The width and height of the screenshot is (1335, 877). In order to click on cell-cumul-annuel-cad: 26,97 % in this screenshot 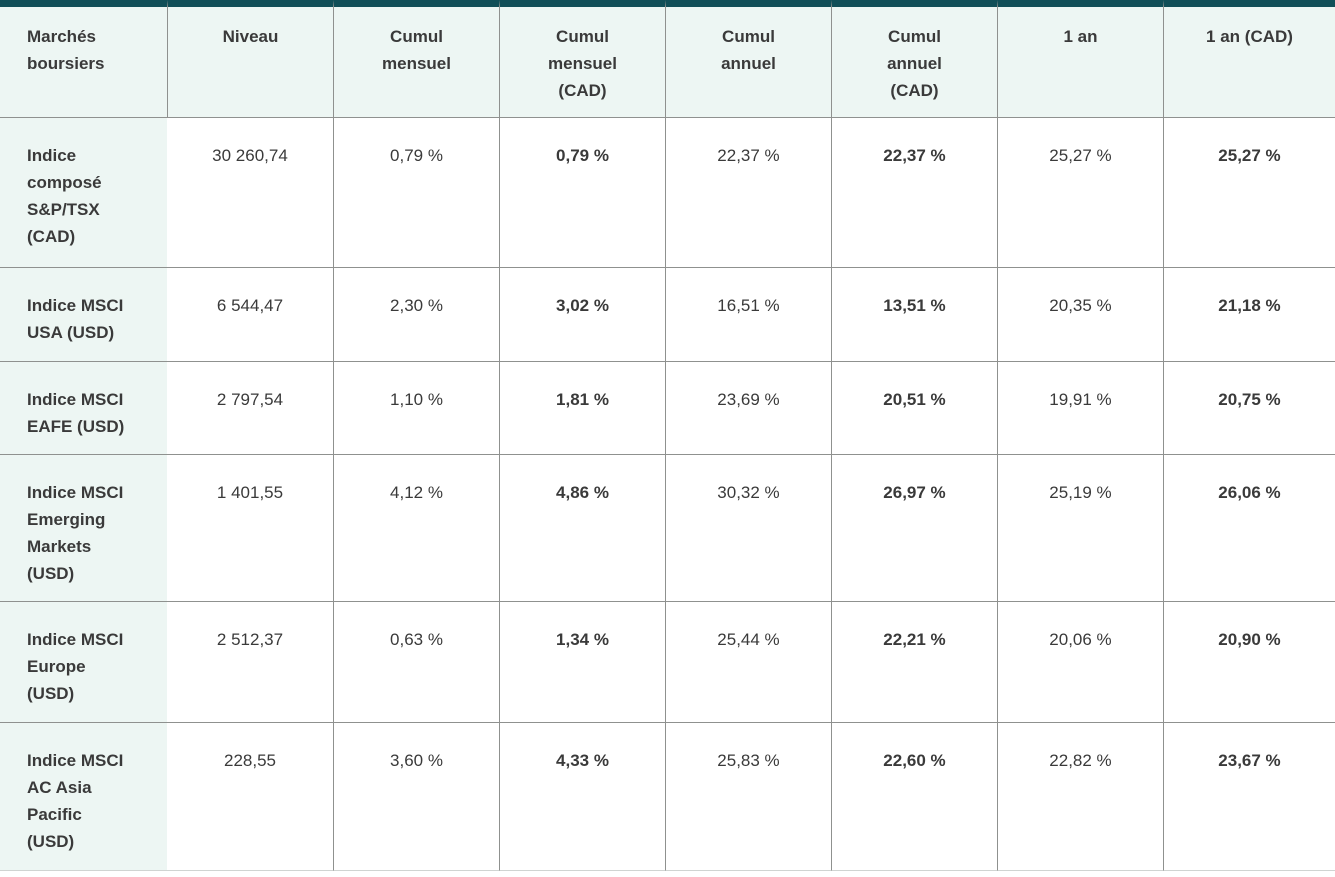, I will do `click(914, 528)`.